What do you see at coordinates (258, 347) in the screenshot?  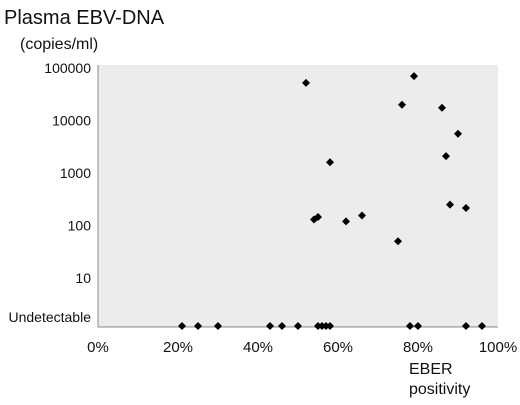 I see `x-tick-label: 40%` at bounding box center [258, 347].